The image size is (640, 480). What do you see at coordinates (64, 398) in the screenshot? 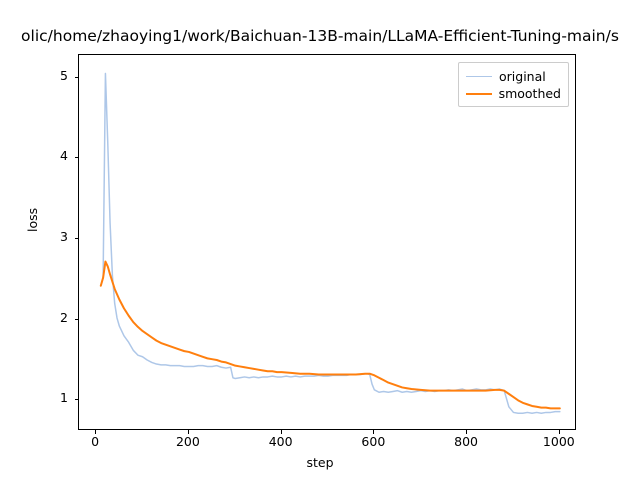
I see `y-tick-label: 1` at bounding box center [64, 398].